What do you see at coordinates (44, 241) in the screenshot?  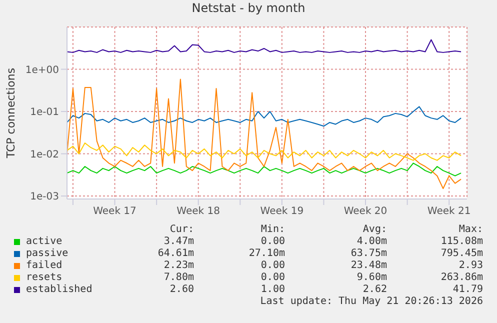 I see `legend-label: active` at bounding box center [44, 241].